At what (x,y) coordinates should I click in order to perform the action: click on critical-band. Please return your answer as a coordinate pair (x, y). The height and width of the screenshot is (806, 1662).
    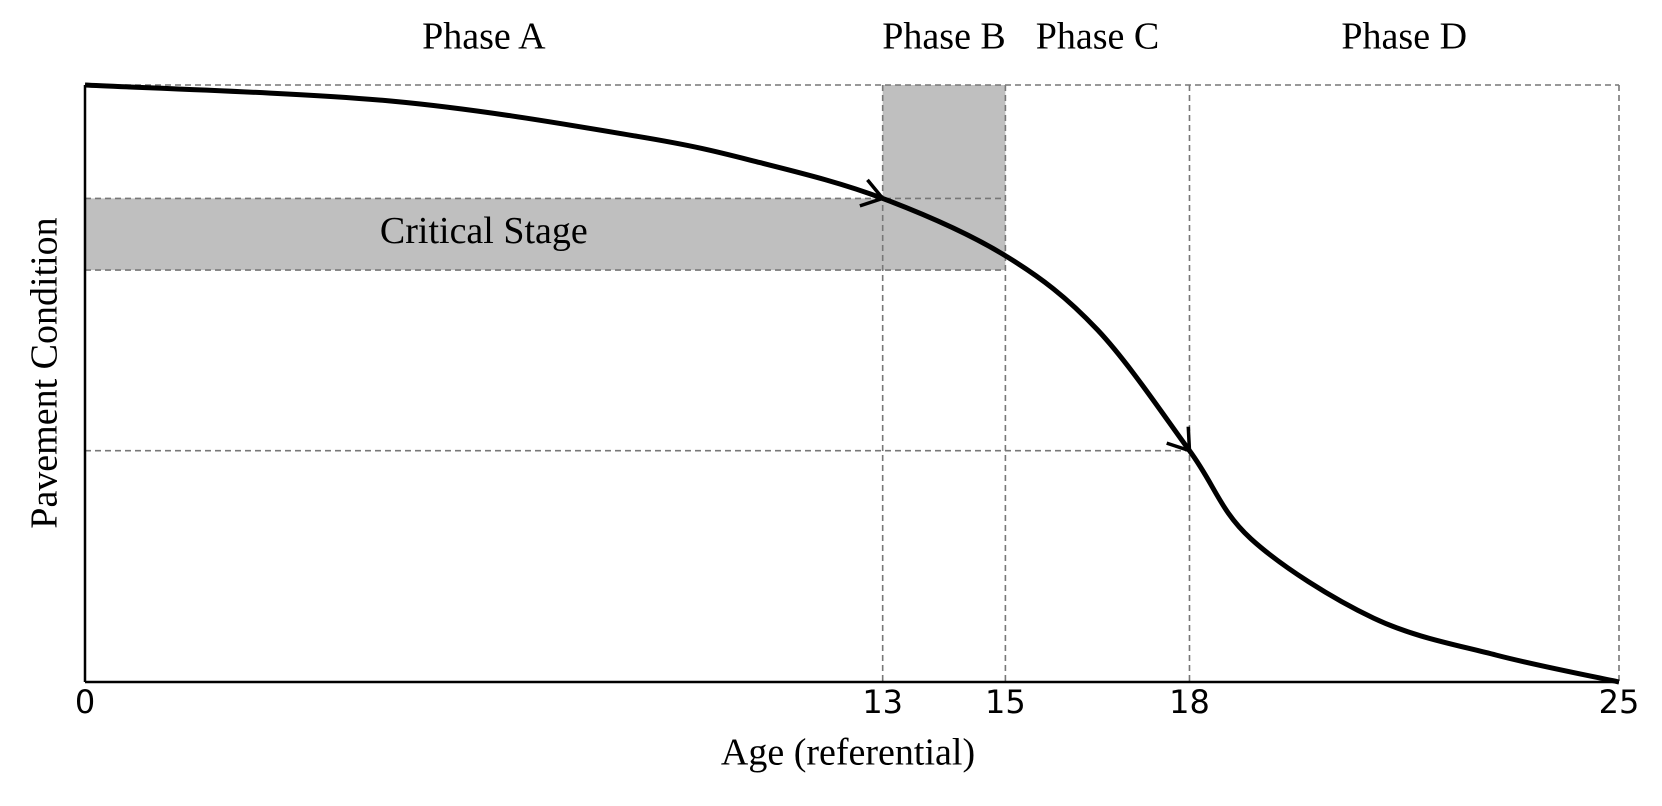
    Looking at the image, I should click on (545, 234).